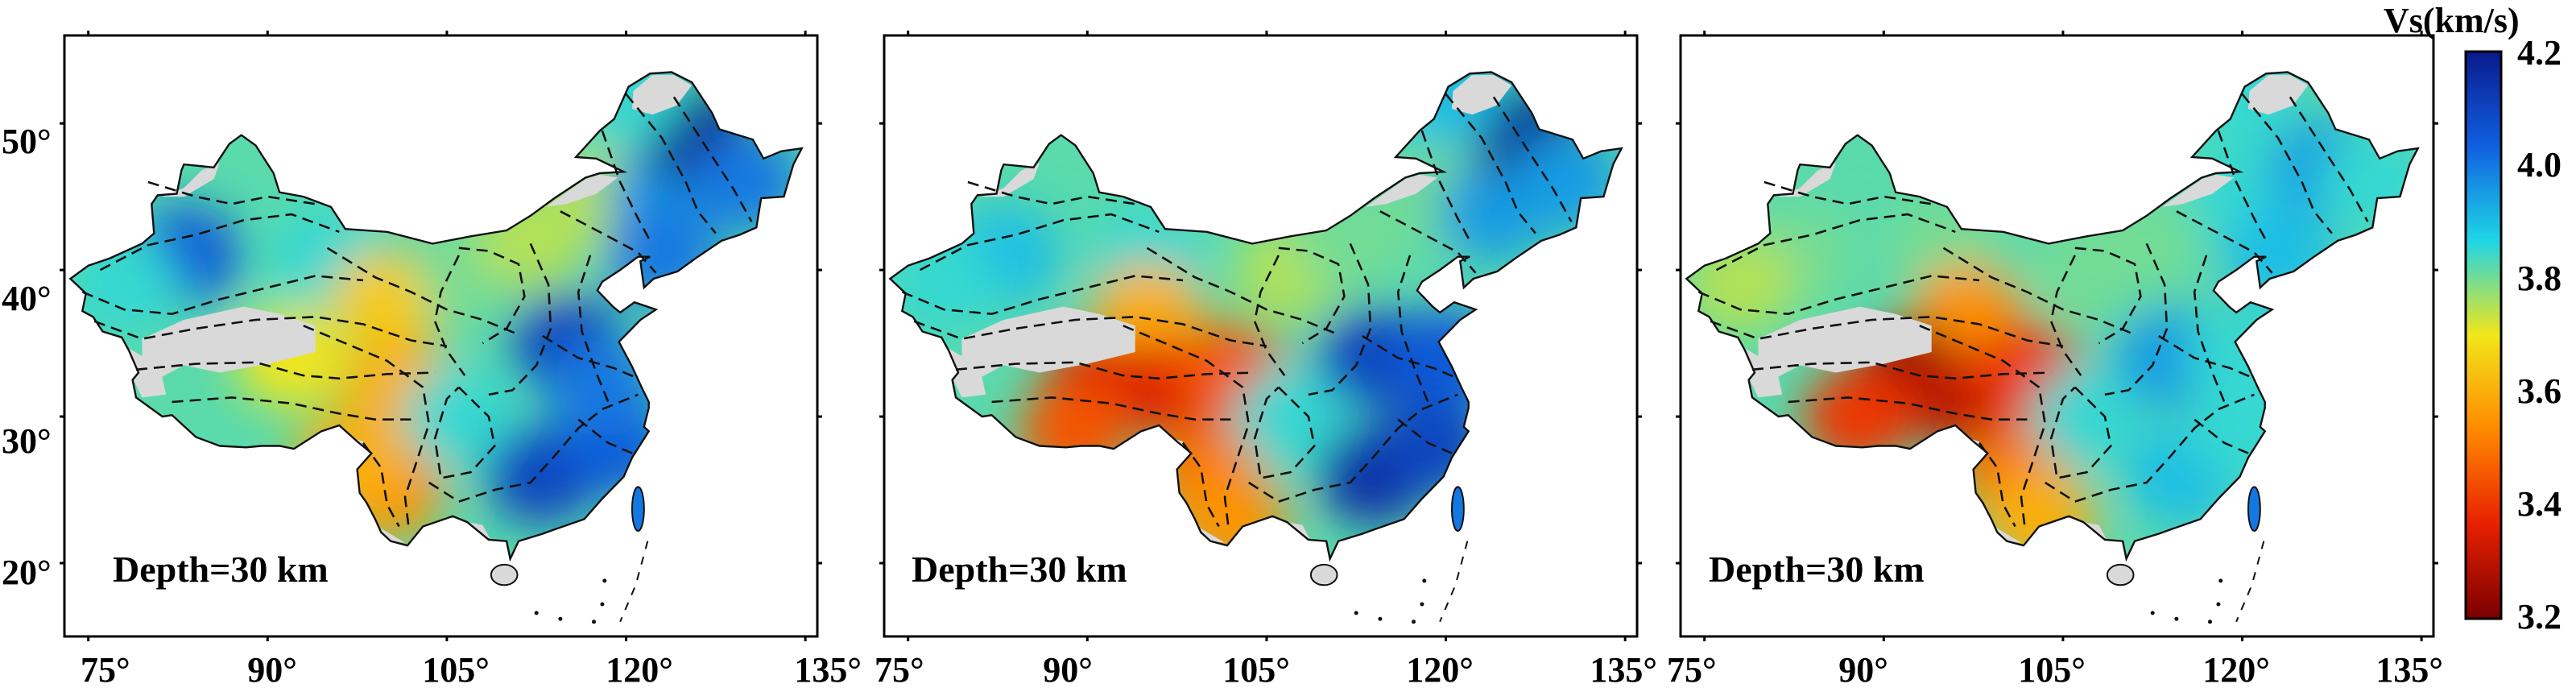 Image resolution: width=2576 pixels, height=688 pixels. I want to click on y-tick-label: 30°, so click(27, 441).